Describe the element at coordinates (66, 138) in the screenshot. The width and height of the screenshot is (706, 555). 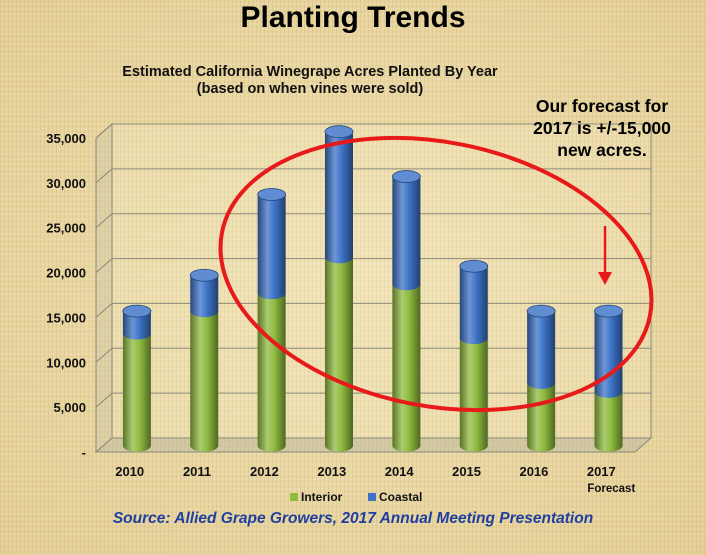
I see `y-tick-label: 35,000` at that location.